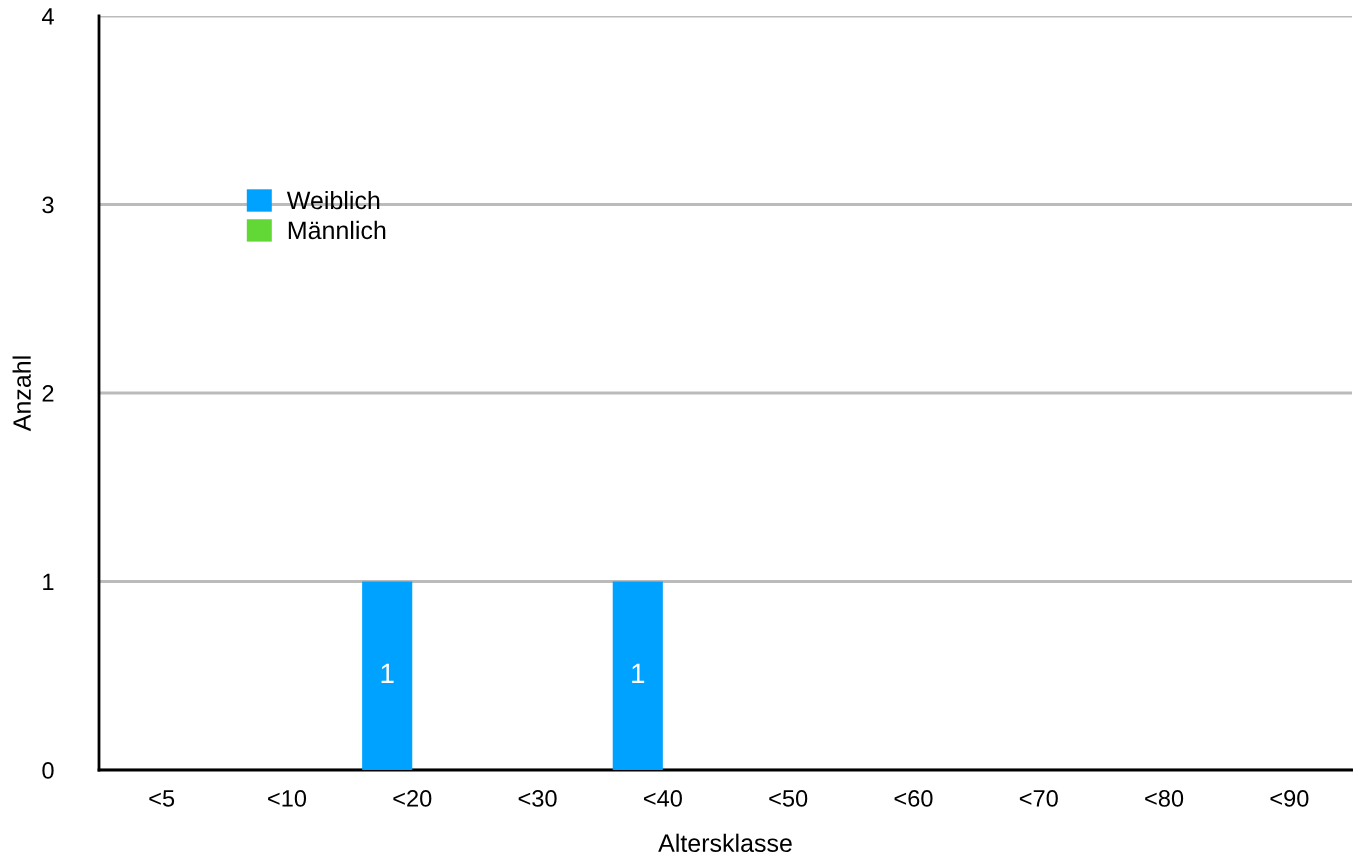 Image resolution: width=1353 pixels, height=862 pixels. I want to click on legend-label: Weiblich, so click(333, 200).